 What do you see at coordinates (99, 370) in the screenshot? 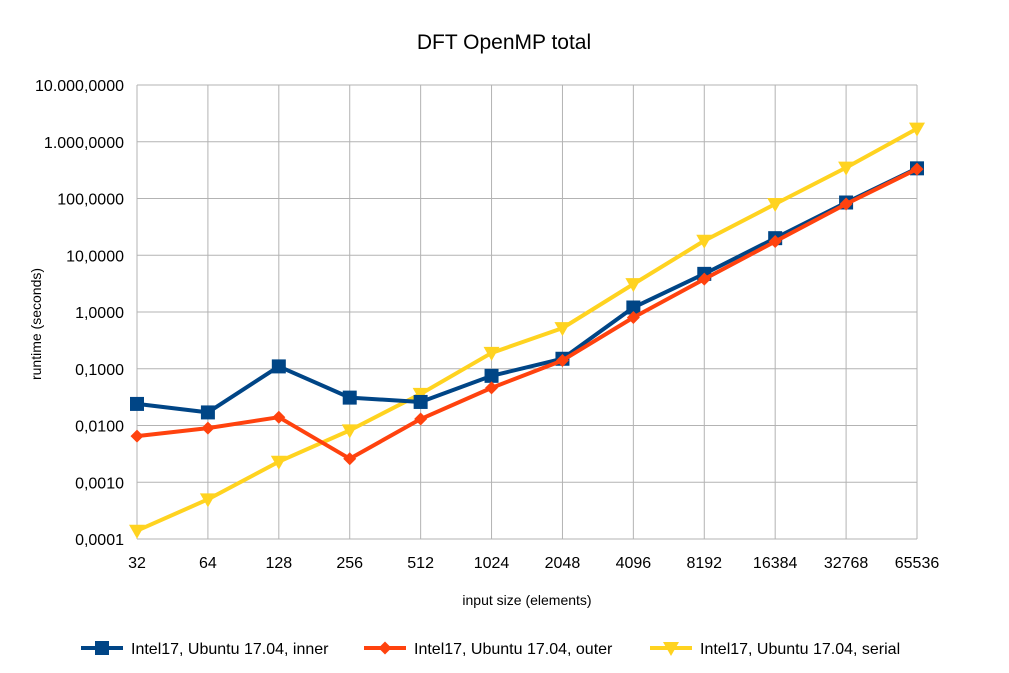
I see `y-tick-label: 0,1000` at bounding box center [99, 370].